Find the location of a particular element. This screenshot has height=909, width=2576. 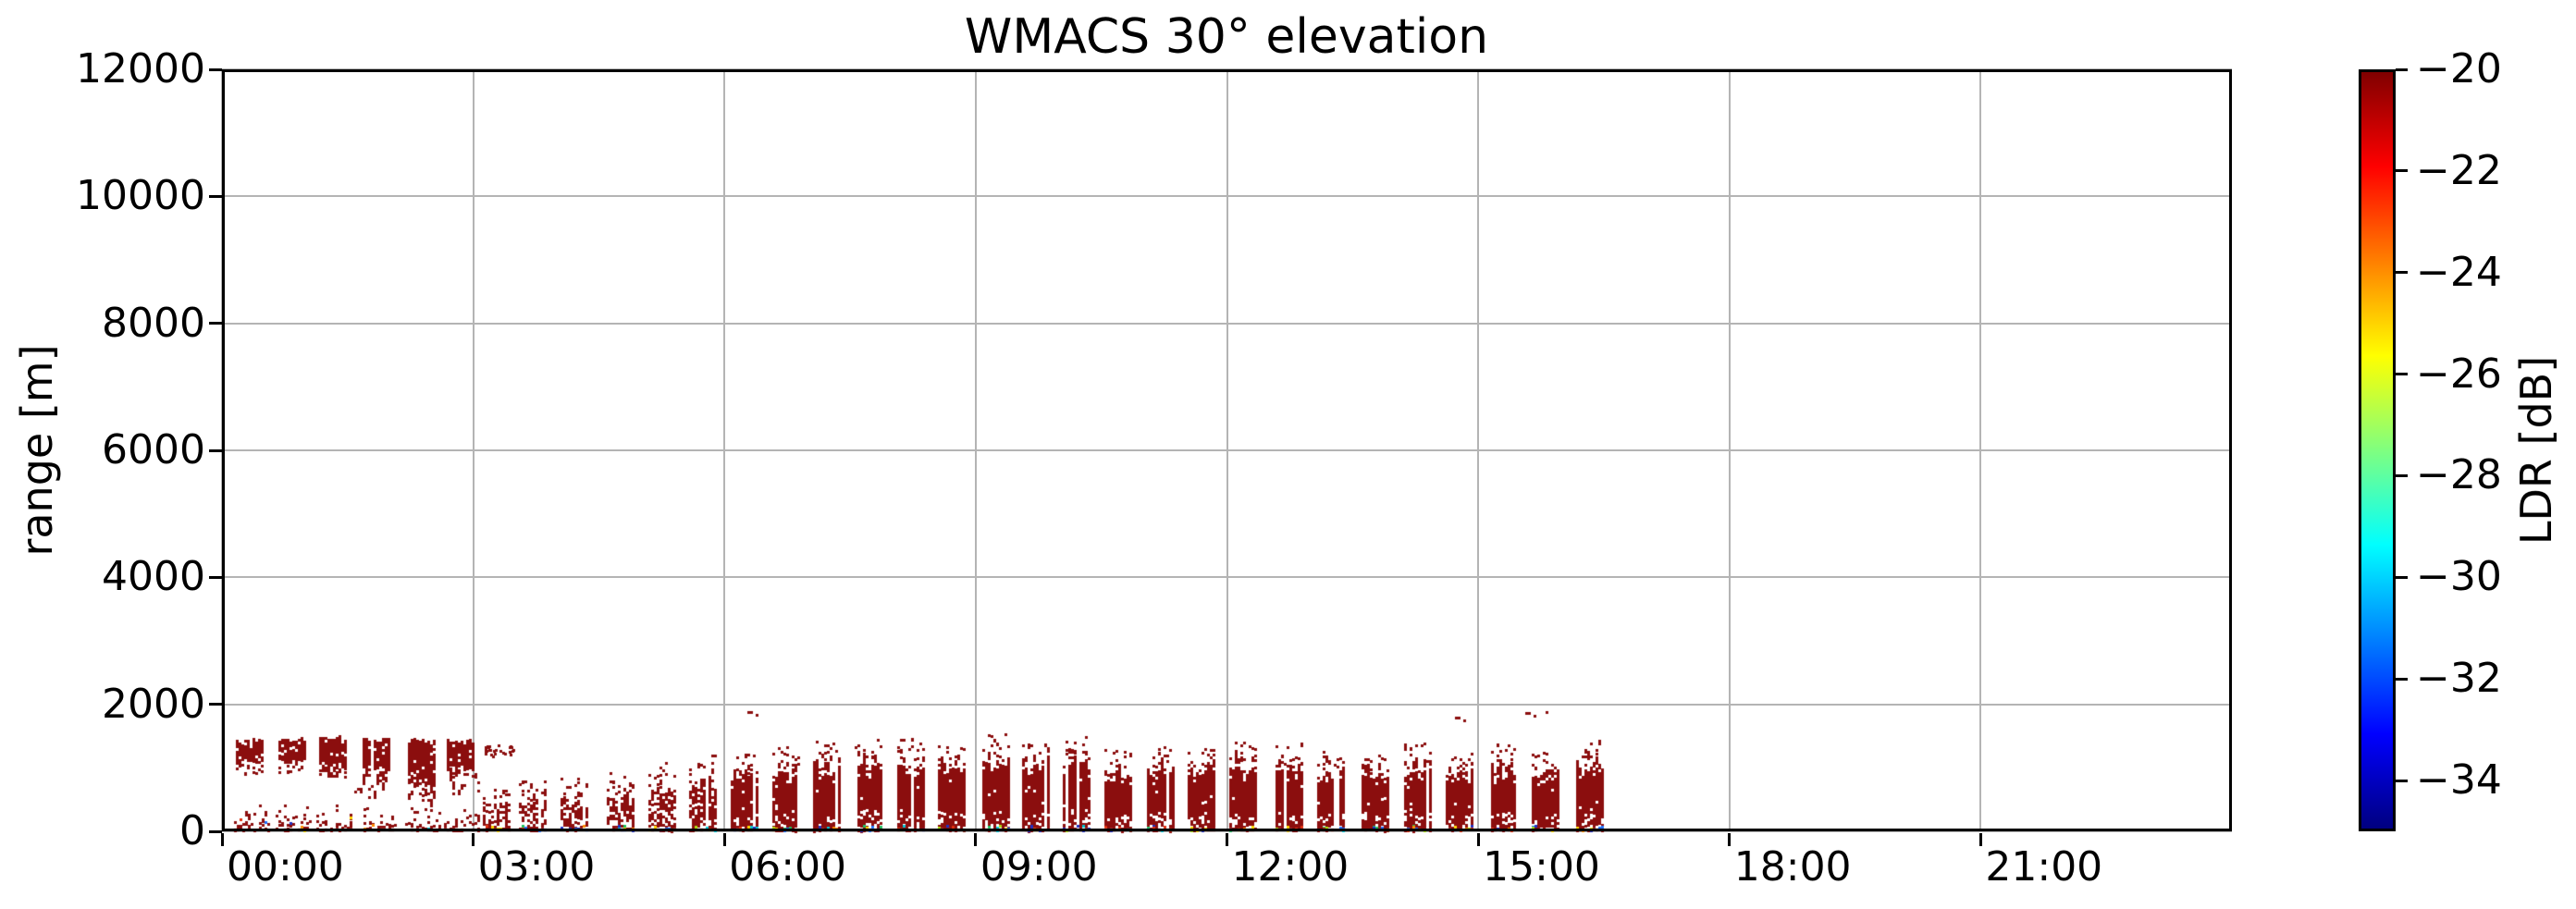

x-tick-label: 09:00 is located at coordinates (1039, 867).